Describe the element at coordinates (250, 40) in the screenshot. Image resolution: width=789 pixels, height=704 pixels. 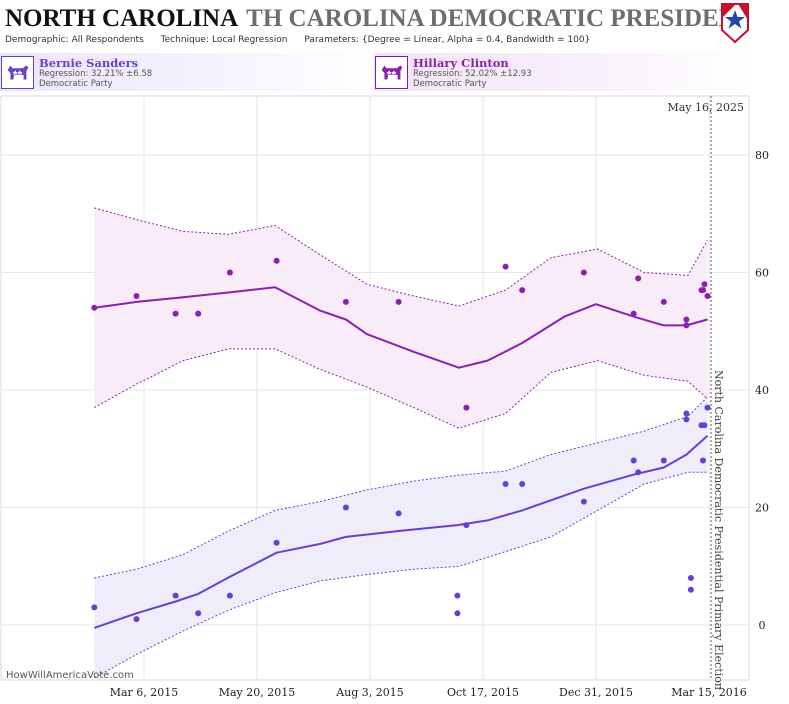
I see `technique-value: Local Regression` at that location.